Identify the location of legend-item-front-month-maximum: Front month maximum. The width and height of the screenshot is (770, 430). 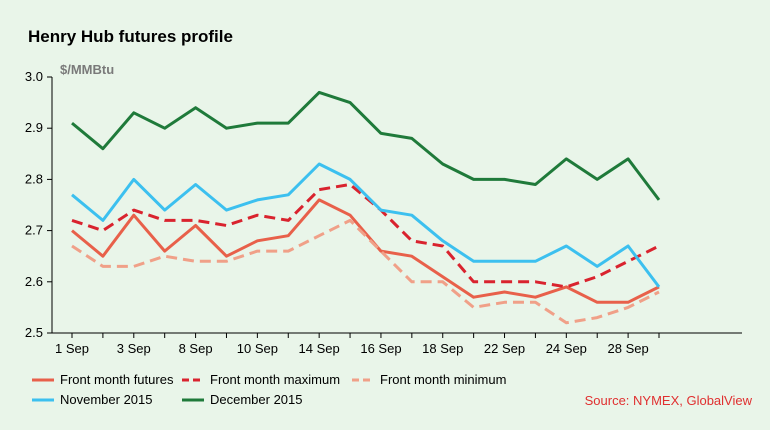
(261, 379).